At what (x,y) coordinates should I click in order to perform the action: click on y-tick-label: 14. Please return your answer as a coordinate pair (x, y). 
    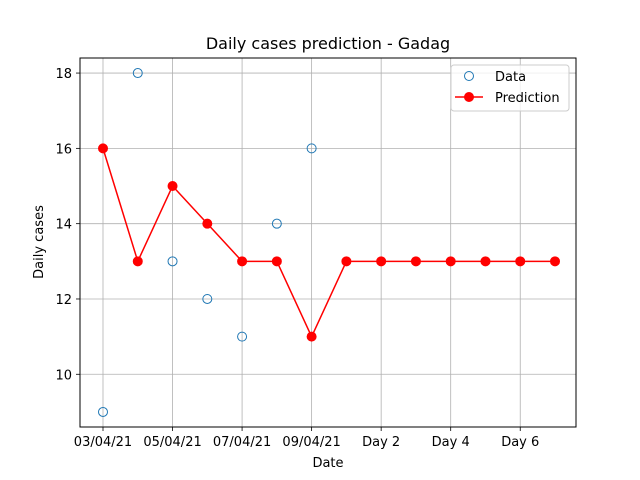
    Looking at the image, I should click on (63, 225).